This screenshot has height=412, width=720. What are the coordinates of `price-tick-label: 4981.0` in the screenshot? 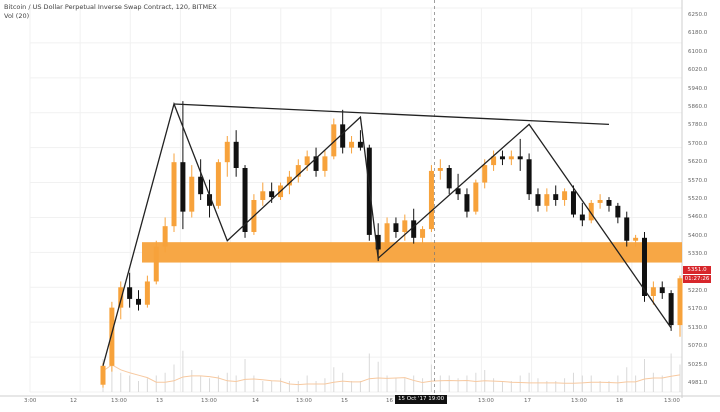 It's located at (698, 383).